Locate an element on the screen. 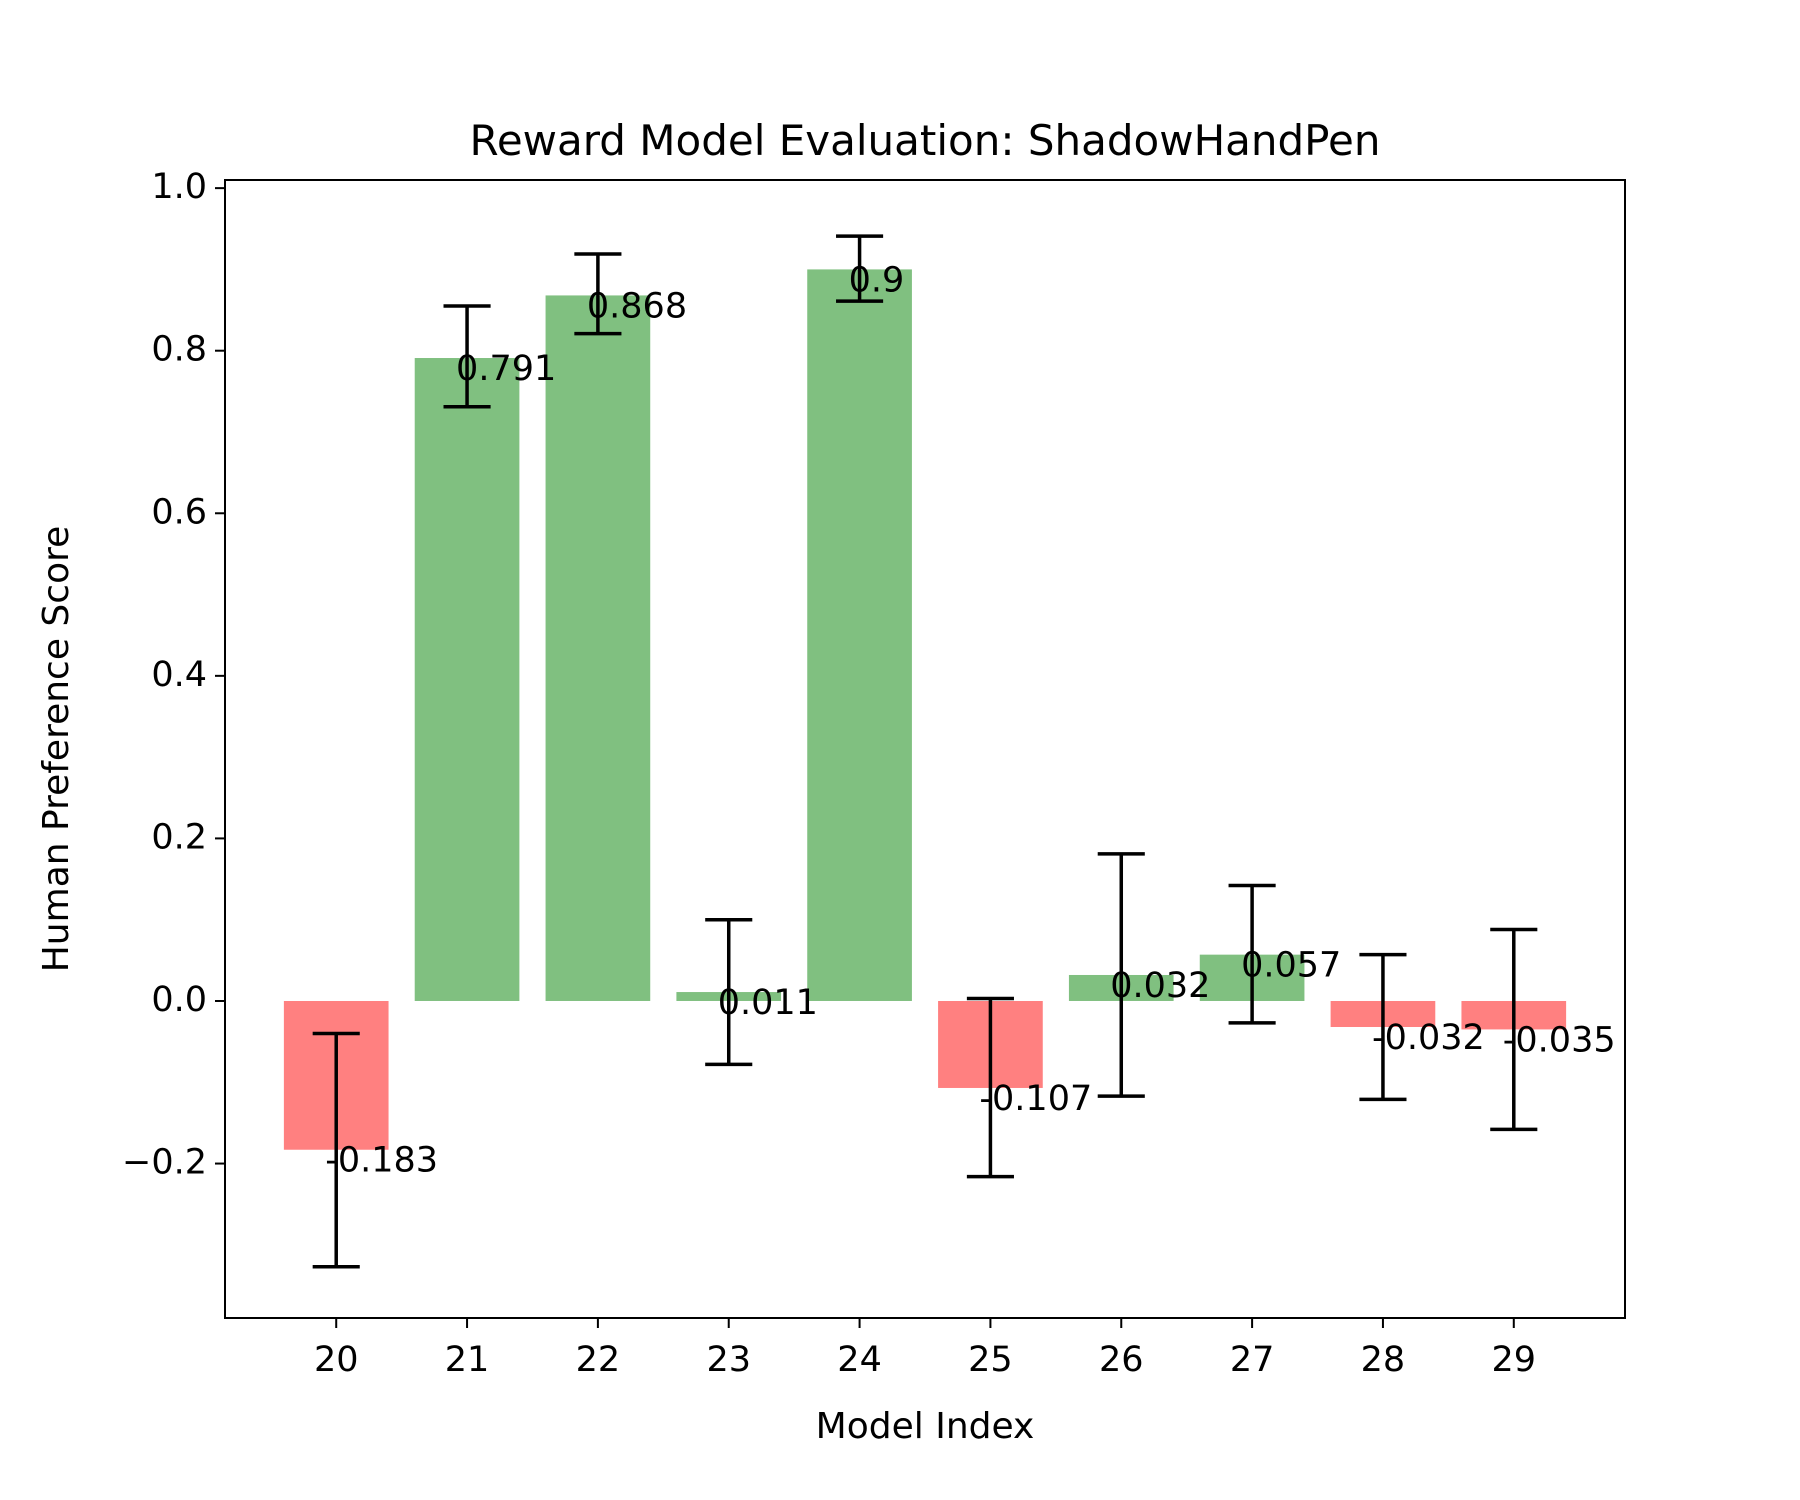 The image size is (1800, 1500). x-tick-label: 25 is located at coordinates (990, 1360).